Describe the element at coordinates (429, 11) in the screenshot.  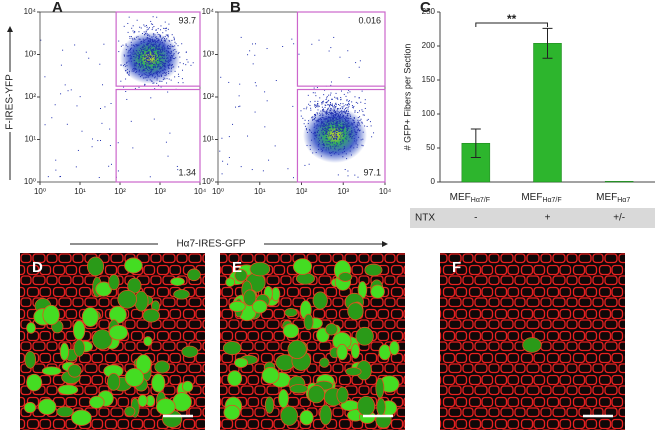
I see `y-tick-label: 250` at that location.